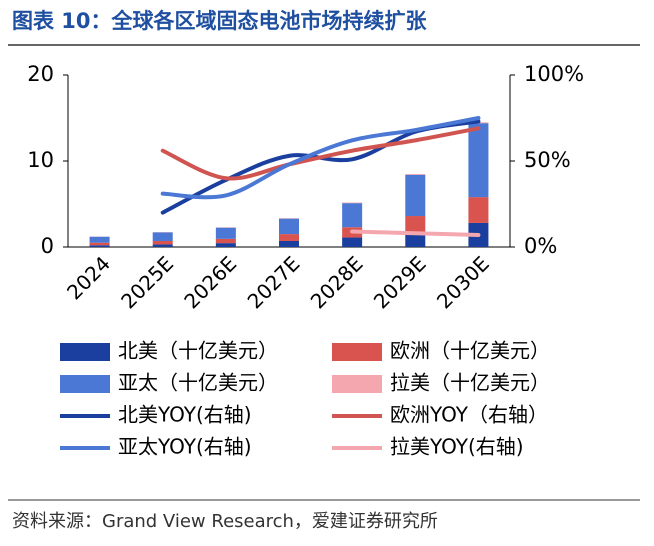  Describe the element at coordinates (47, 246) in the screenshot. I see `y-tick-label: 0` at that location.